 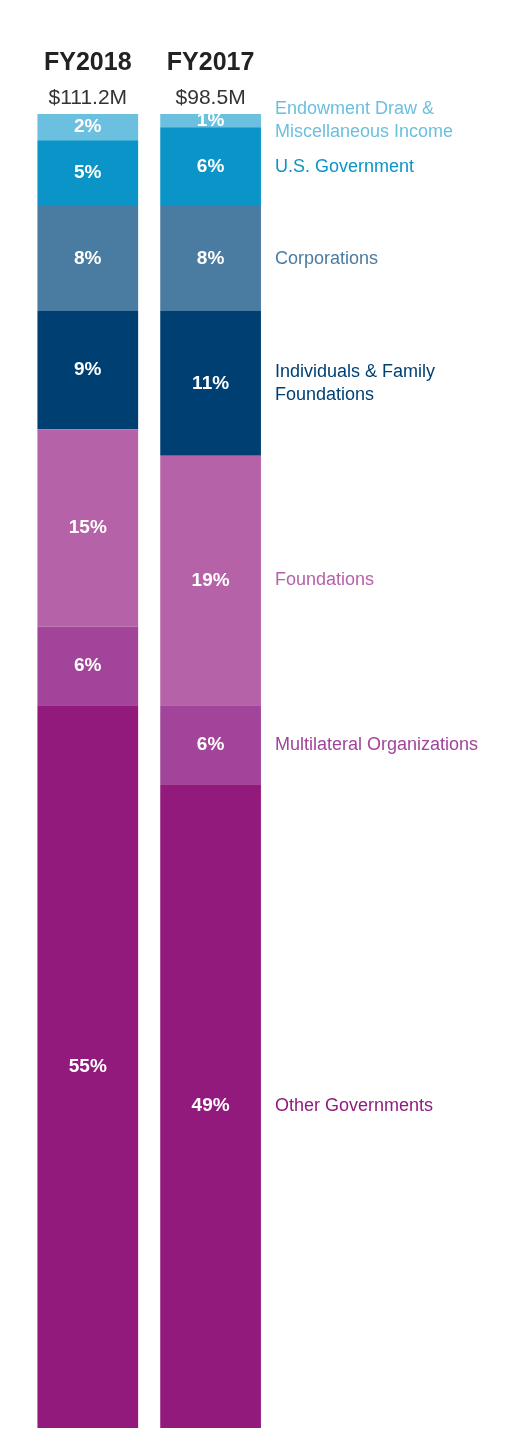 I want to click on x-tick-label: FY2017, so click(x=210, y=60).